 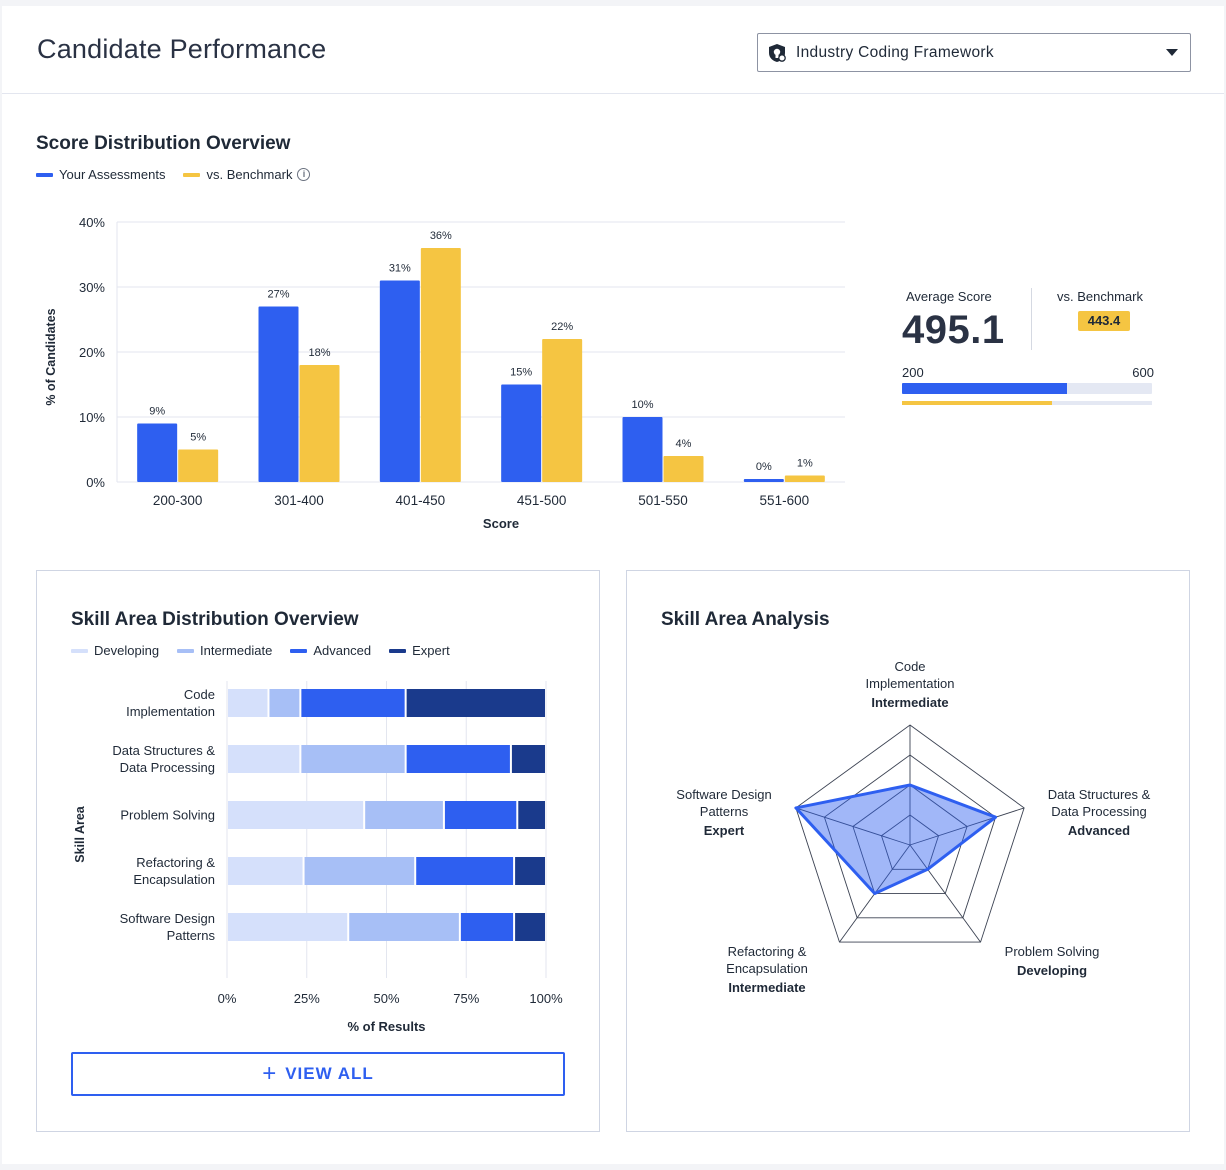 What do you see at coordinates (330, 650) in the screenshot?
I see `legend-item-advanced: Advanced` at bounding box center [330, 650].